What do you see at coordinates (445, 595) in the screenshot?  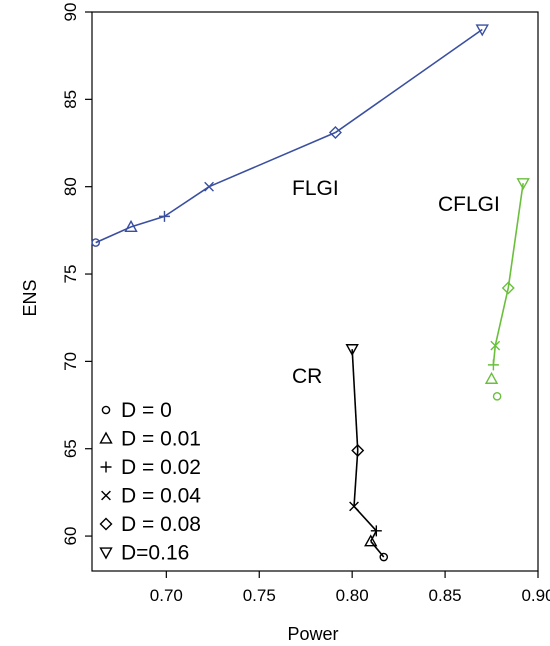 I see `x-tick-label: 0.85` at bounding box center [445, 595].